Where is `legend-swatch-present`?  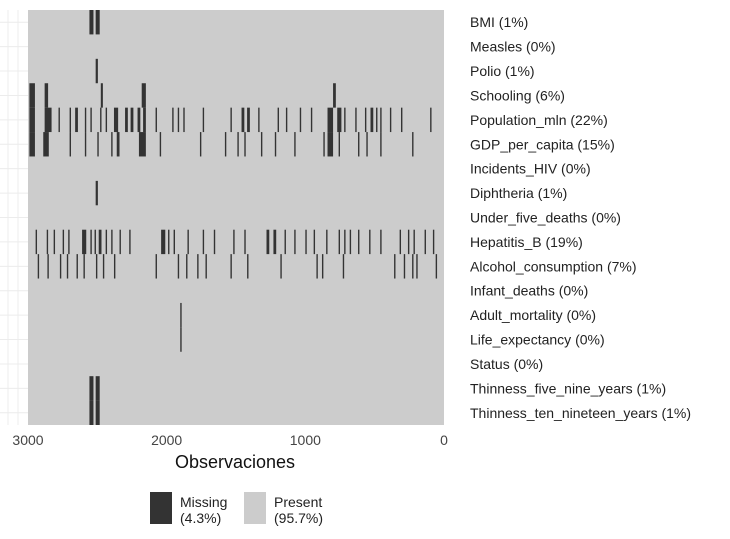
legend-swatch-present is located at coordinates (255, 508).